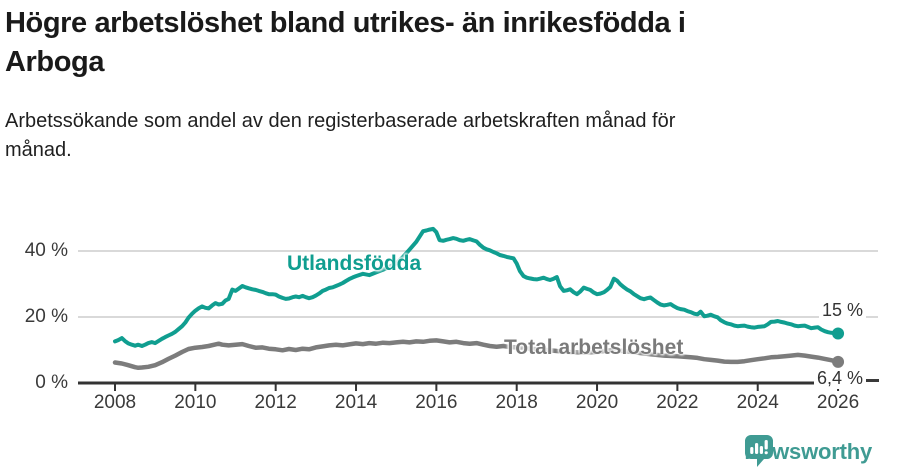 This screenshot has width=900, height=474. What do you see at coordinates (356, 402) in the screenshot?
I see `x-tick-label: 2014` at bounding box center [356, 402].